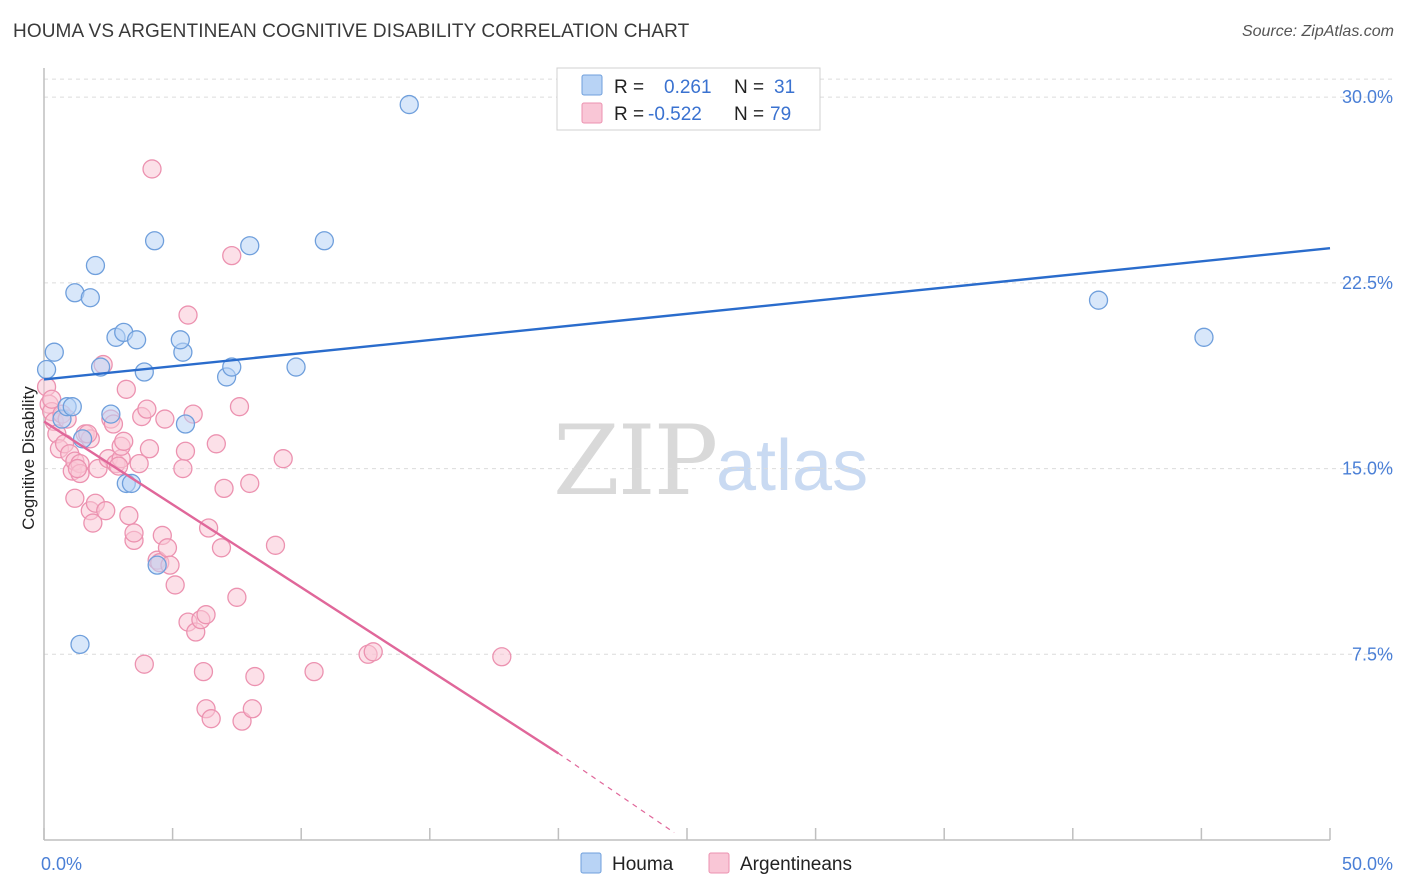  Describe the element at coordinates (792, 466) in the screenshot. I see `watermark-atlas: atlas` at that location.